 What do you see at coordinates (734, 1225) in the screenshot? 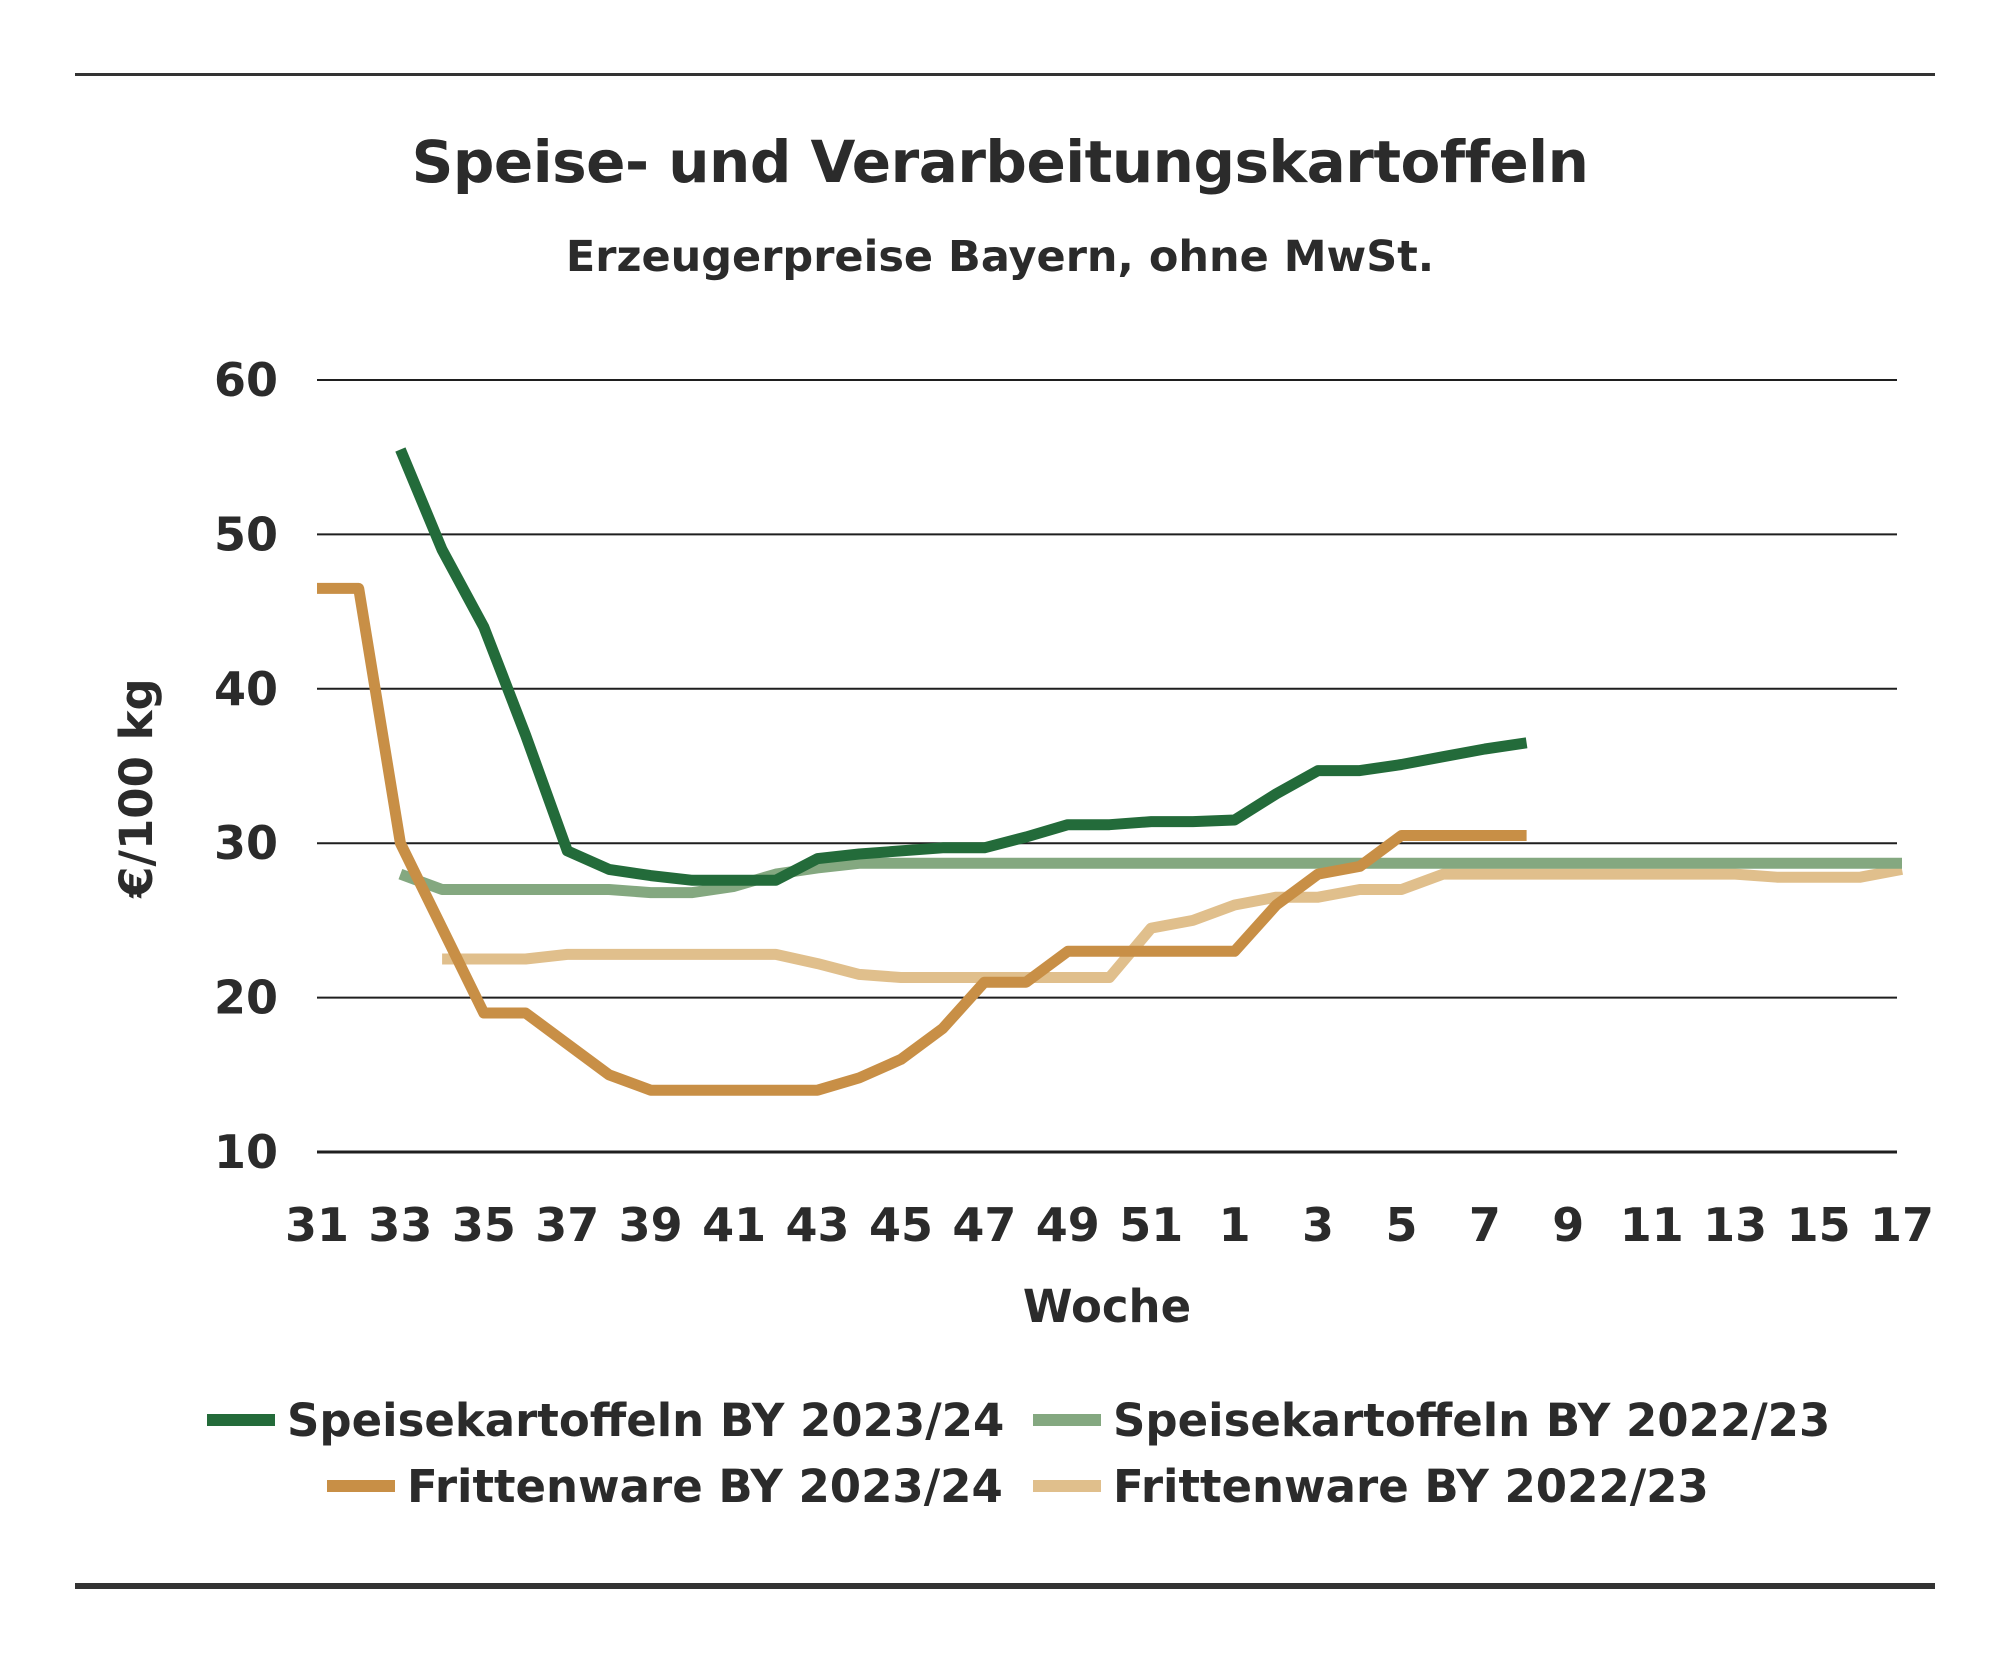
I see `x-tick-label: 41` at bounding box center [734, 1225].